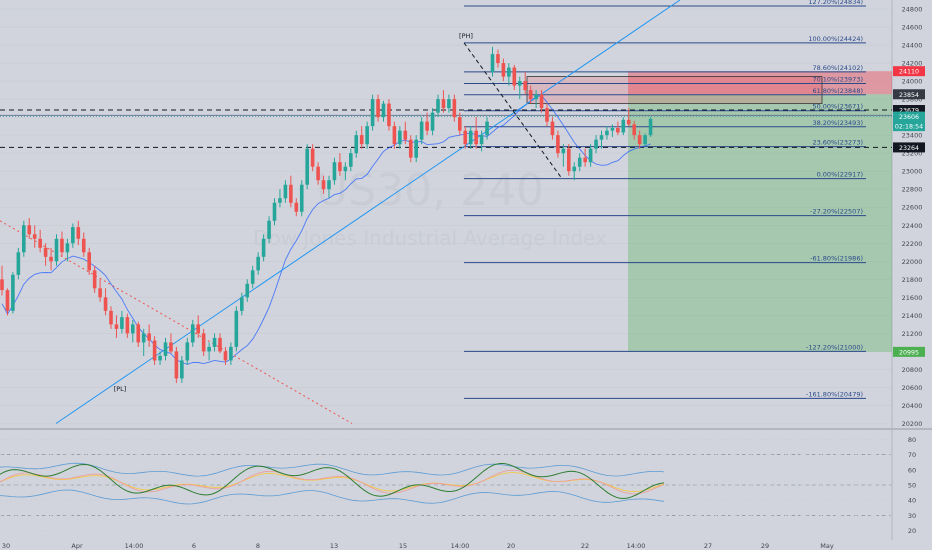 This screenshot has width=932, height=550. Describe the element at coordinates (760, 223) in the screenshot. I see `take-profit-zone` at that location.